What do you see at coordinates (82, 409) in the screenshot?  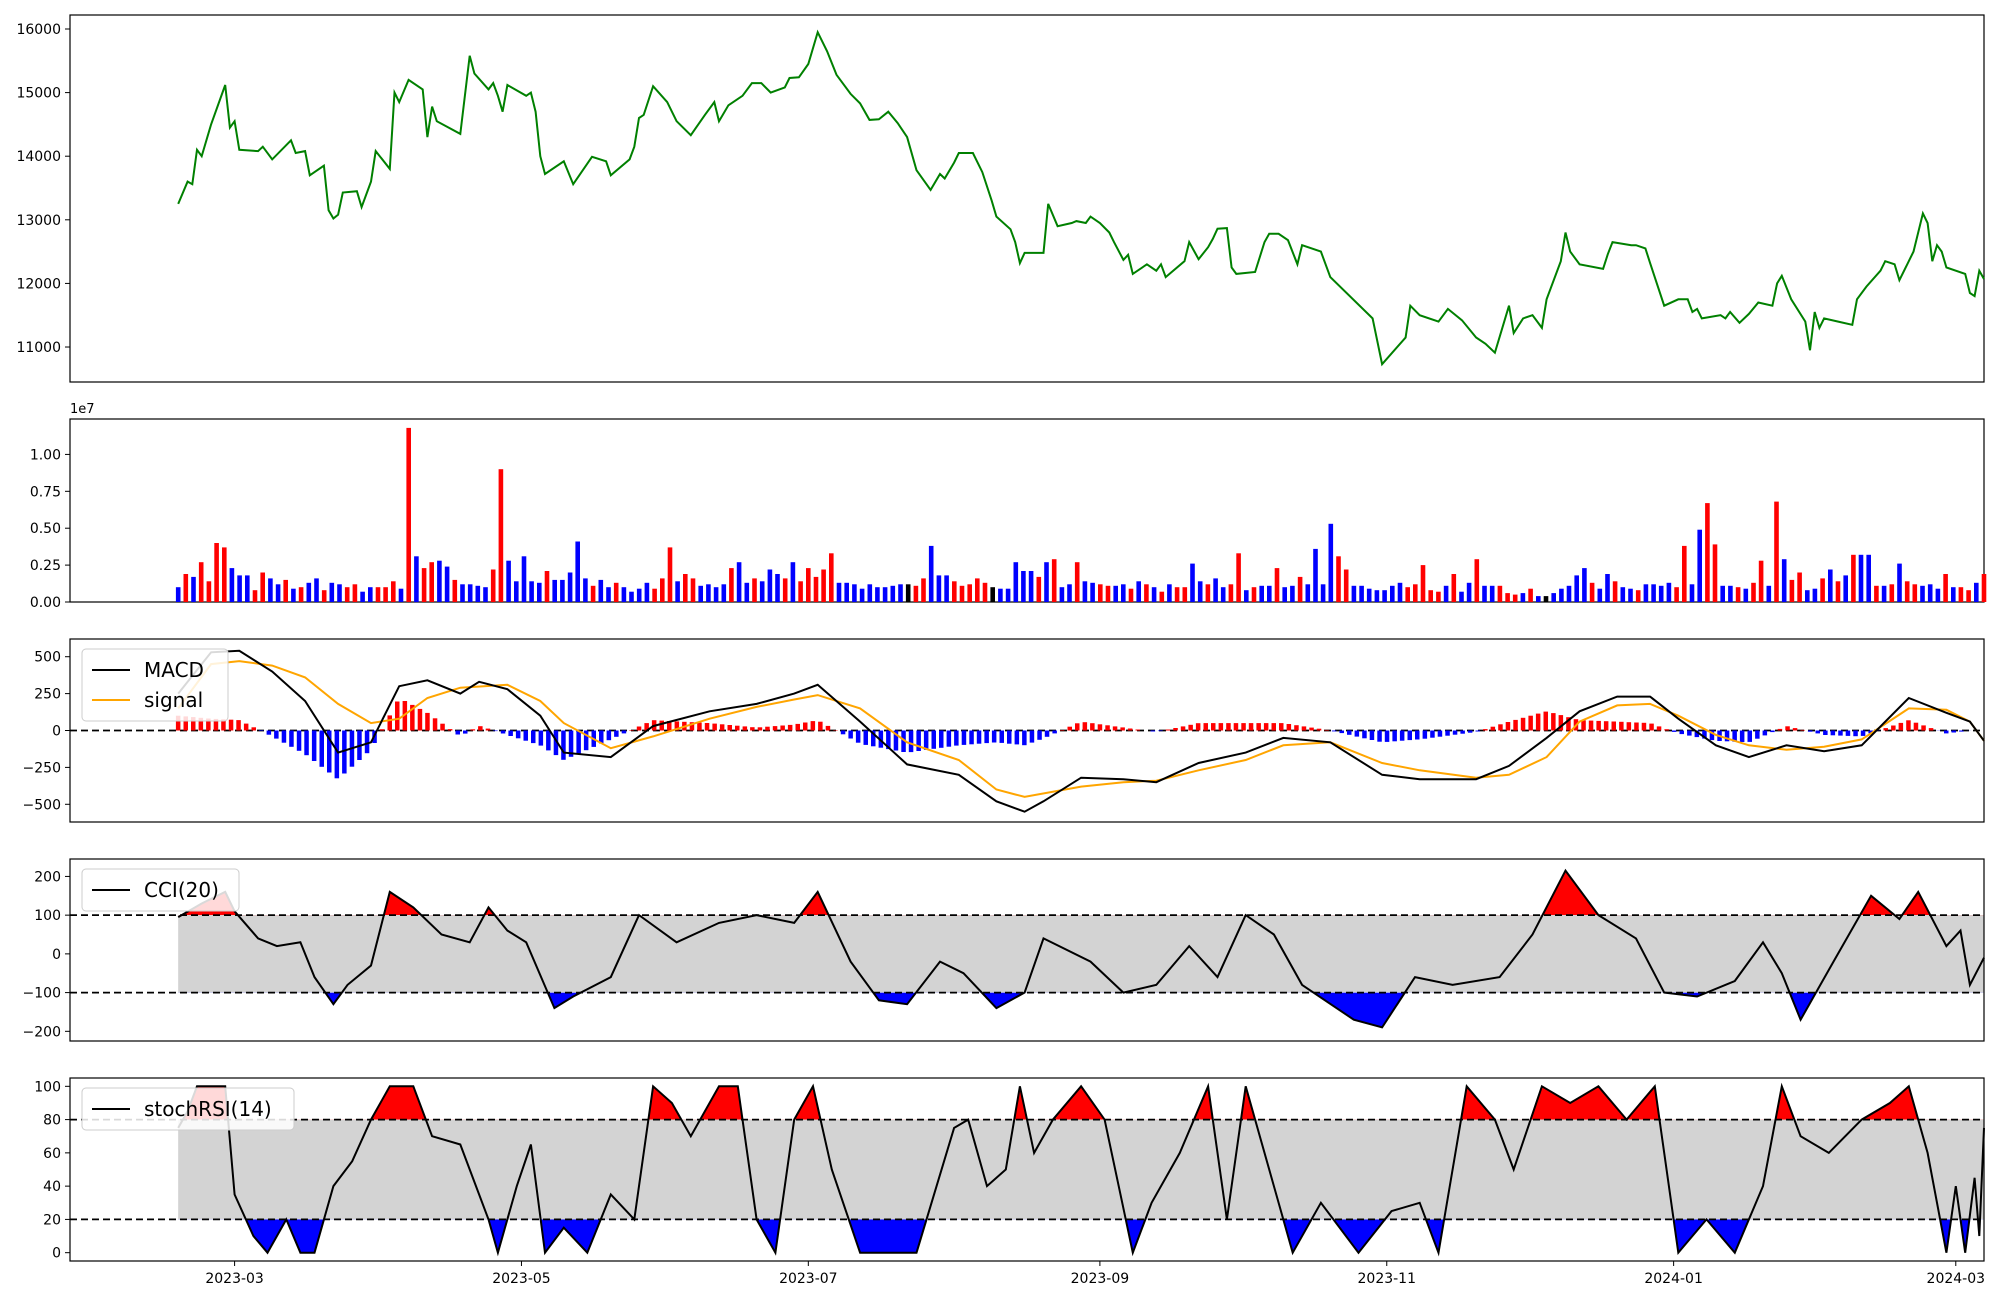 I see `y-offset-label: 1e7` at bounding box center [82, 409].